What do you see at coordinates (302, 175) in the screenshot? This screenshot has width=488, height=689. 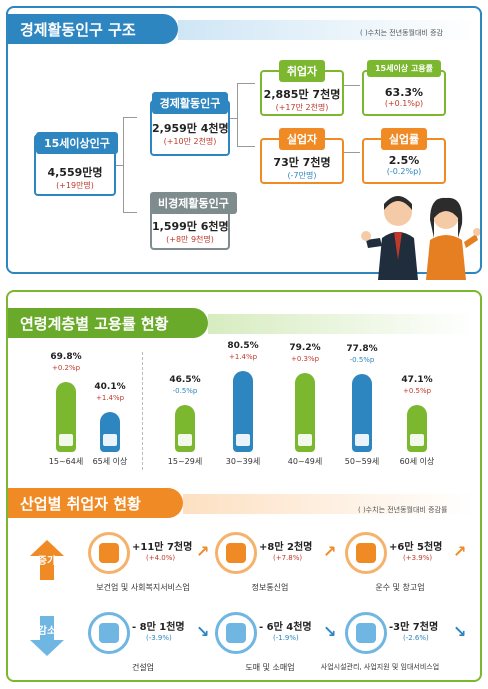 I see `unemployed-change: (-7만명)` at bounding box center [302, 175].